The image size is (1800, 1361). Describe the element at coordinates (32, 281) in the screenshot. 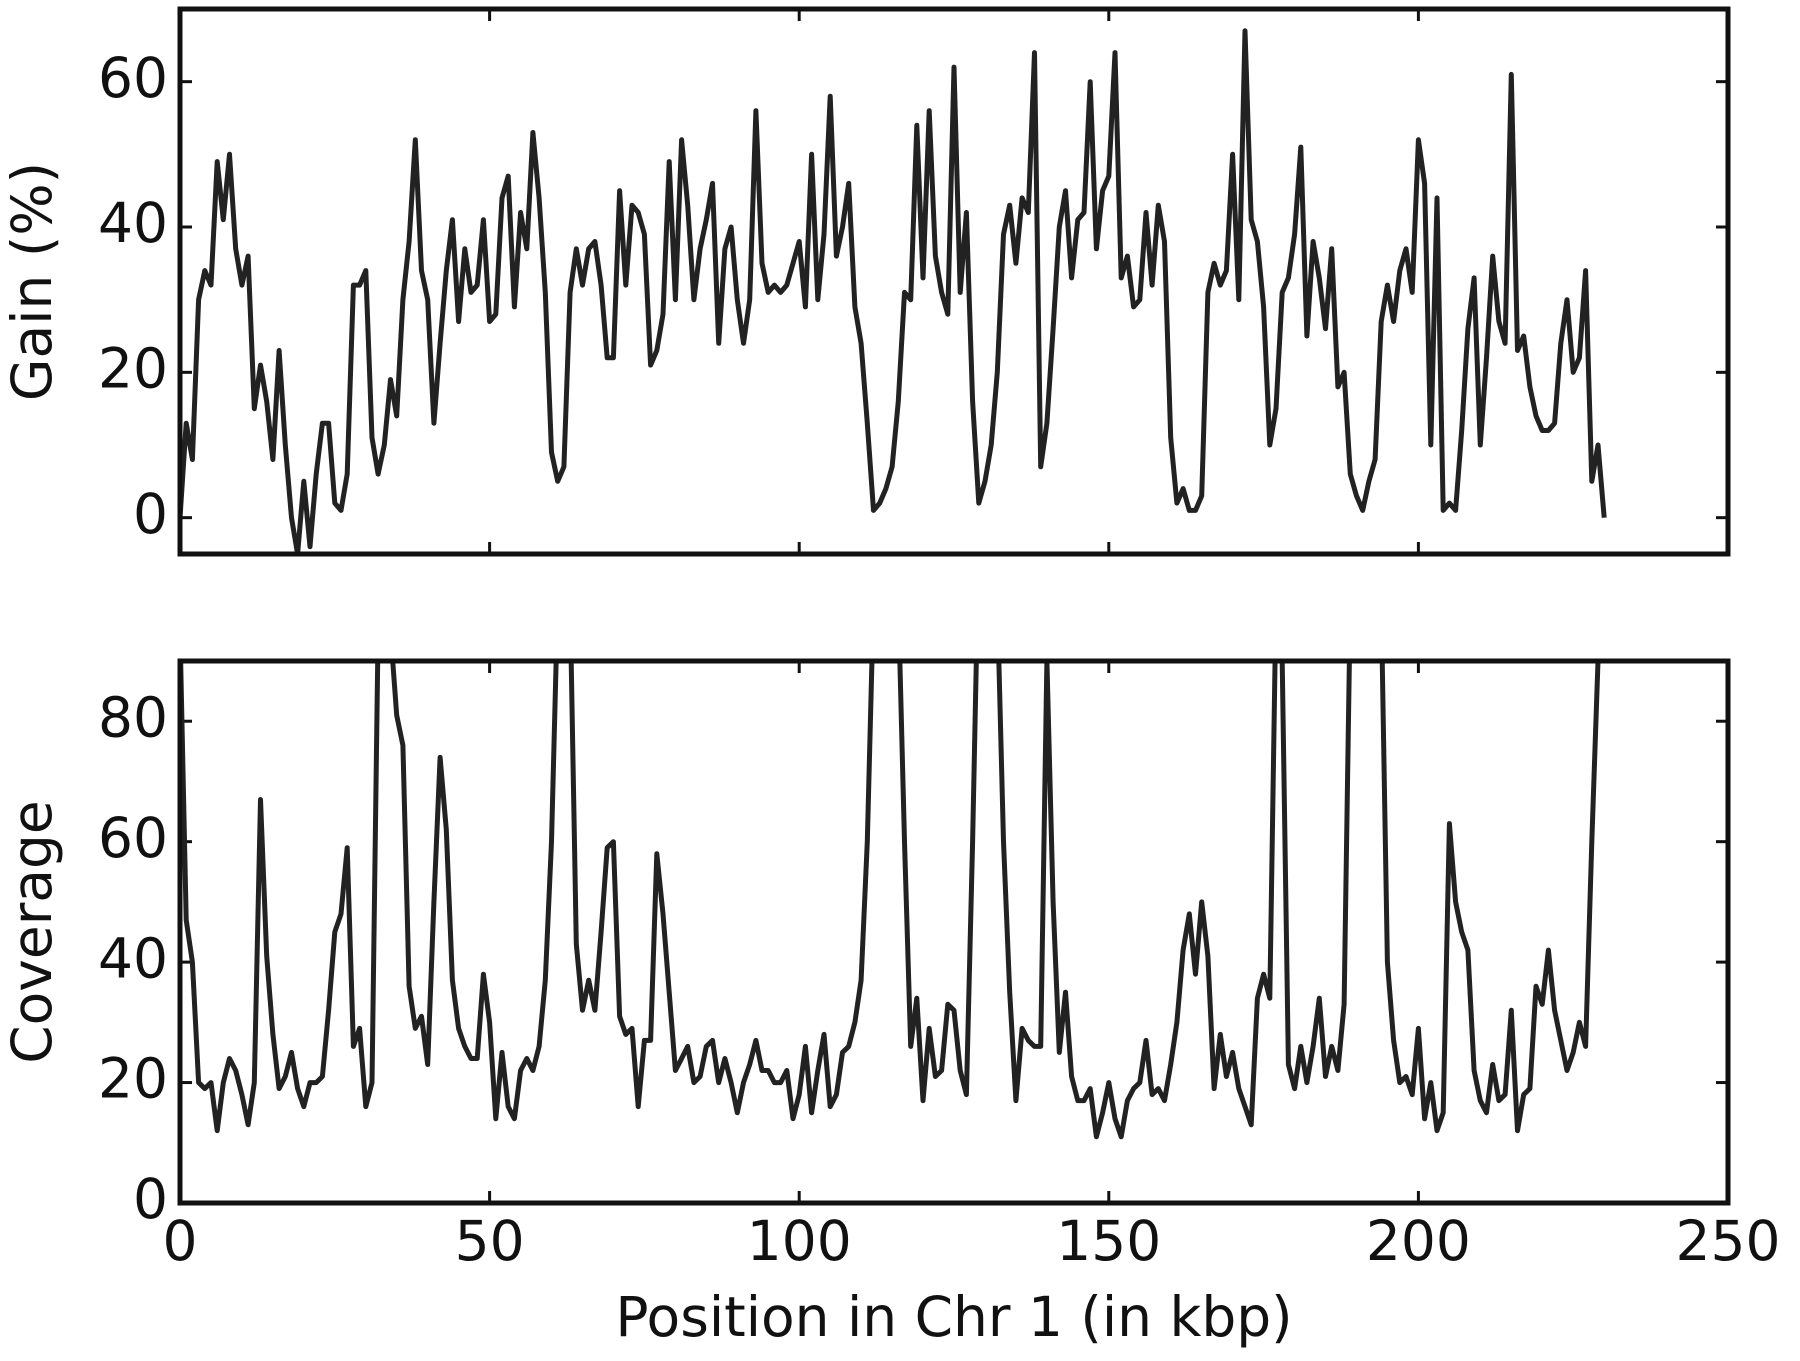

I see `y-axis-label: Gain (%)` at that location.